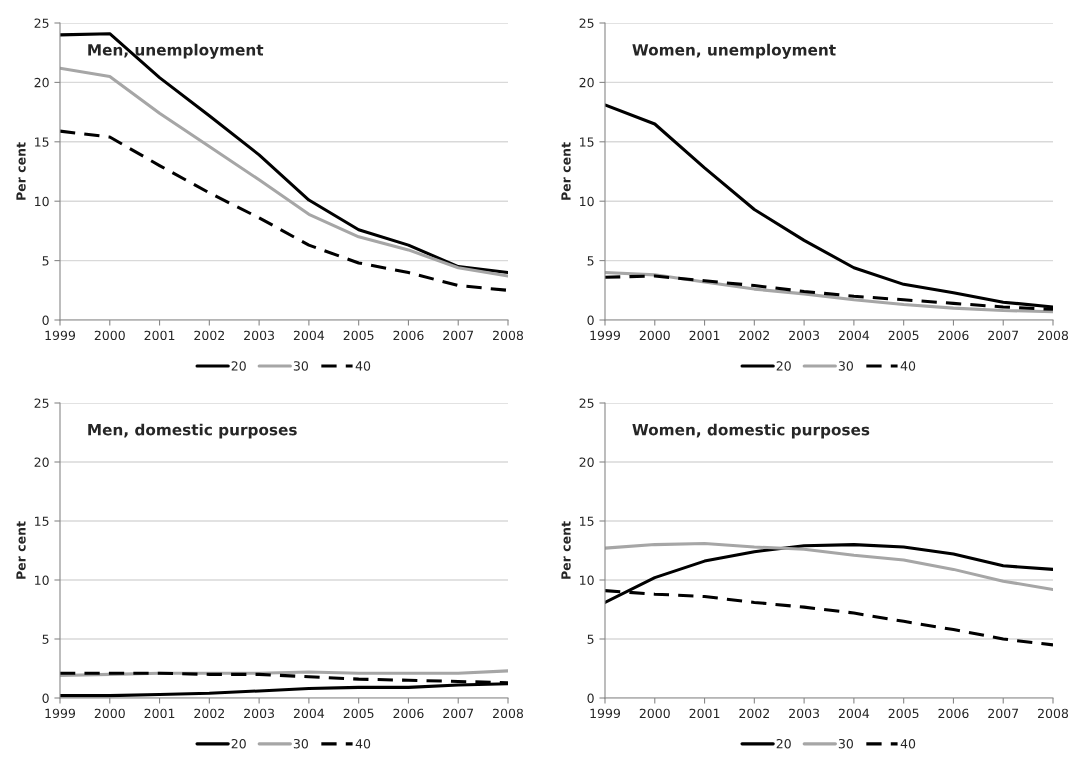  Describe the element at coordinates (192, 431) in the screenshot. I see `text: Men, domestic purposes` at that location.